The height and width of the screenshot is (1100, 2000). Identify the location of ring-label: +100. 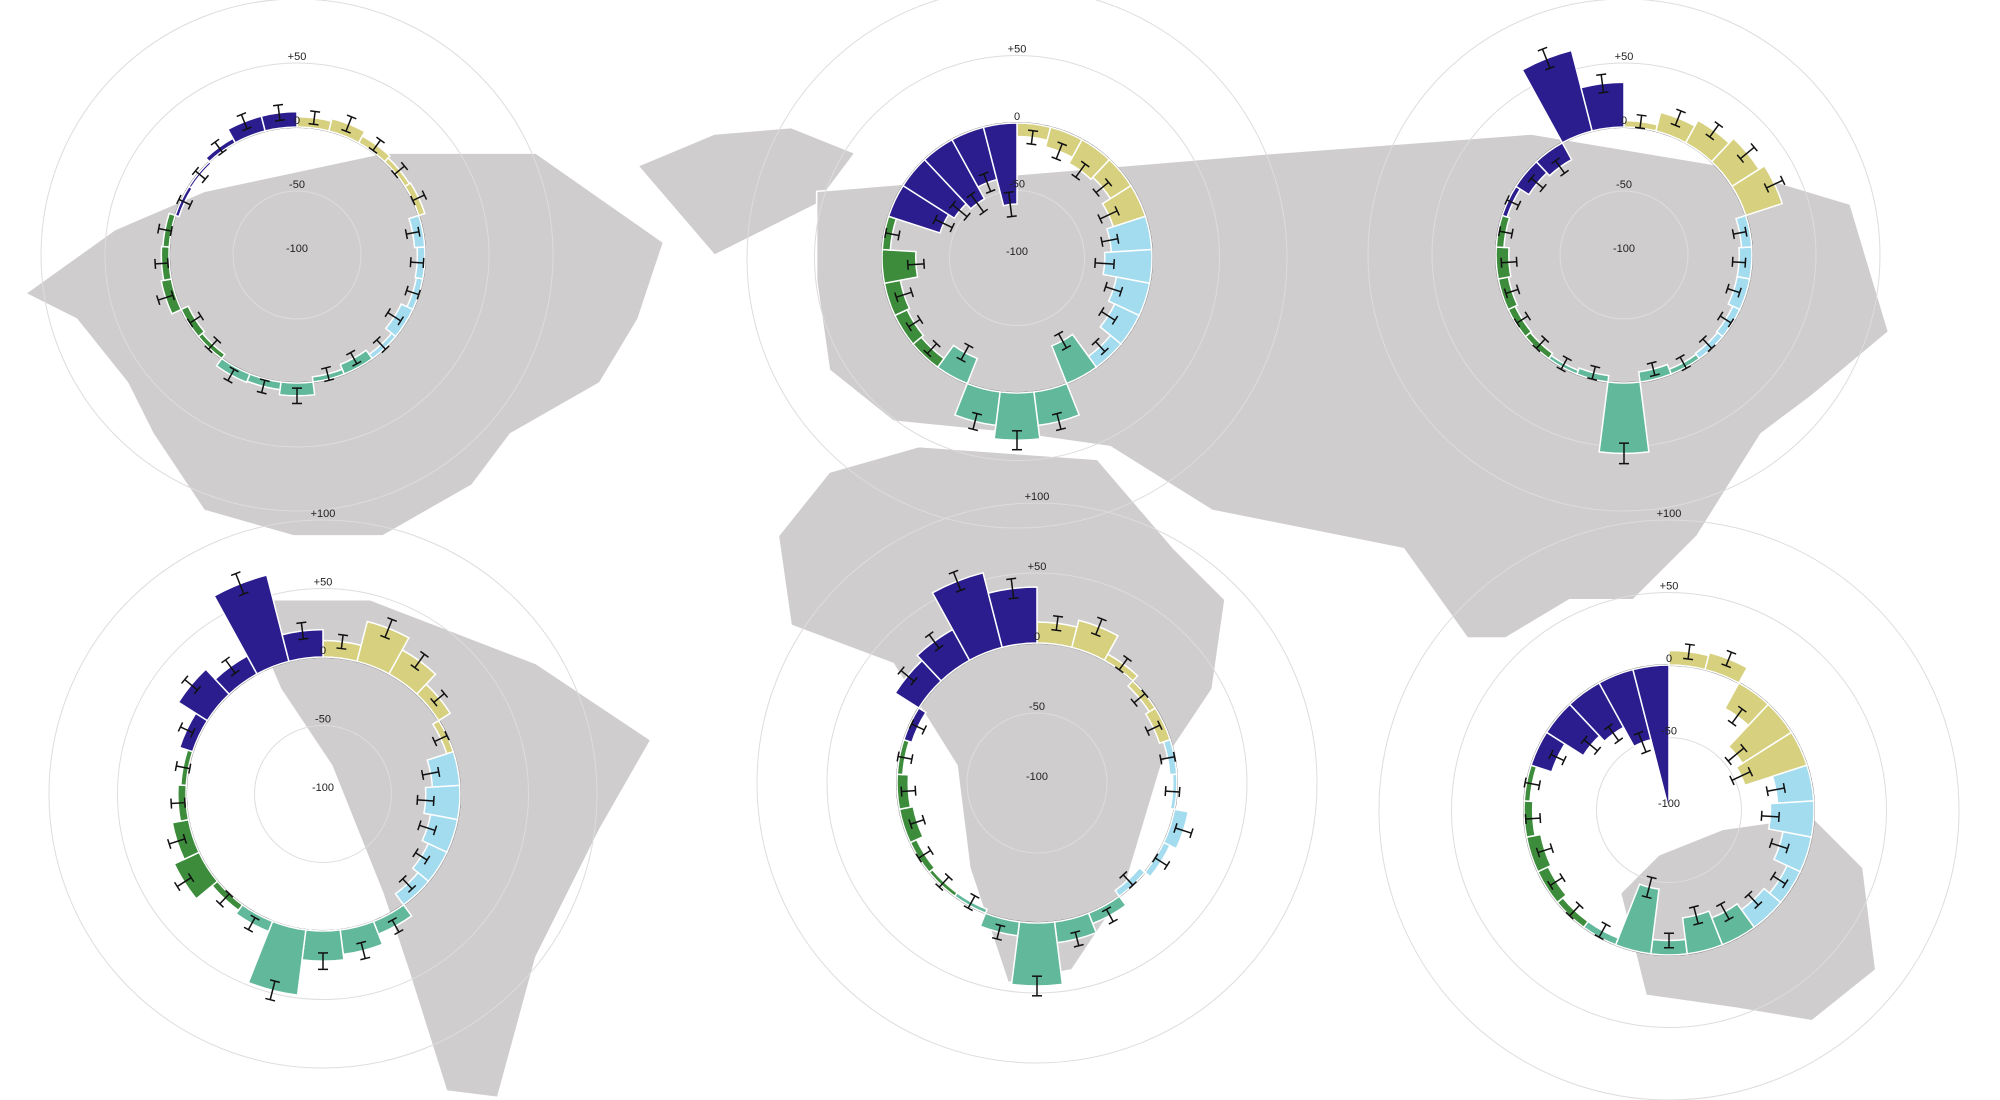
(323, 514).